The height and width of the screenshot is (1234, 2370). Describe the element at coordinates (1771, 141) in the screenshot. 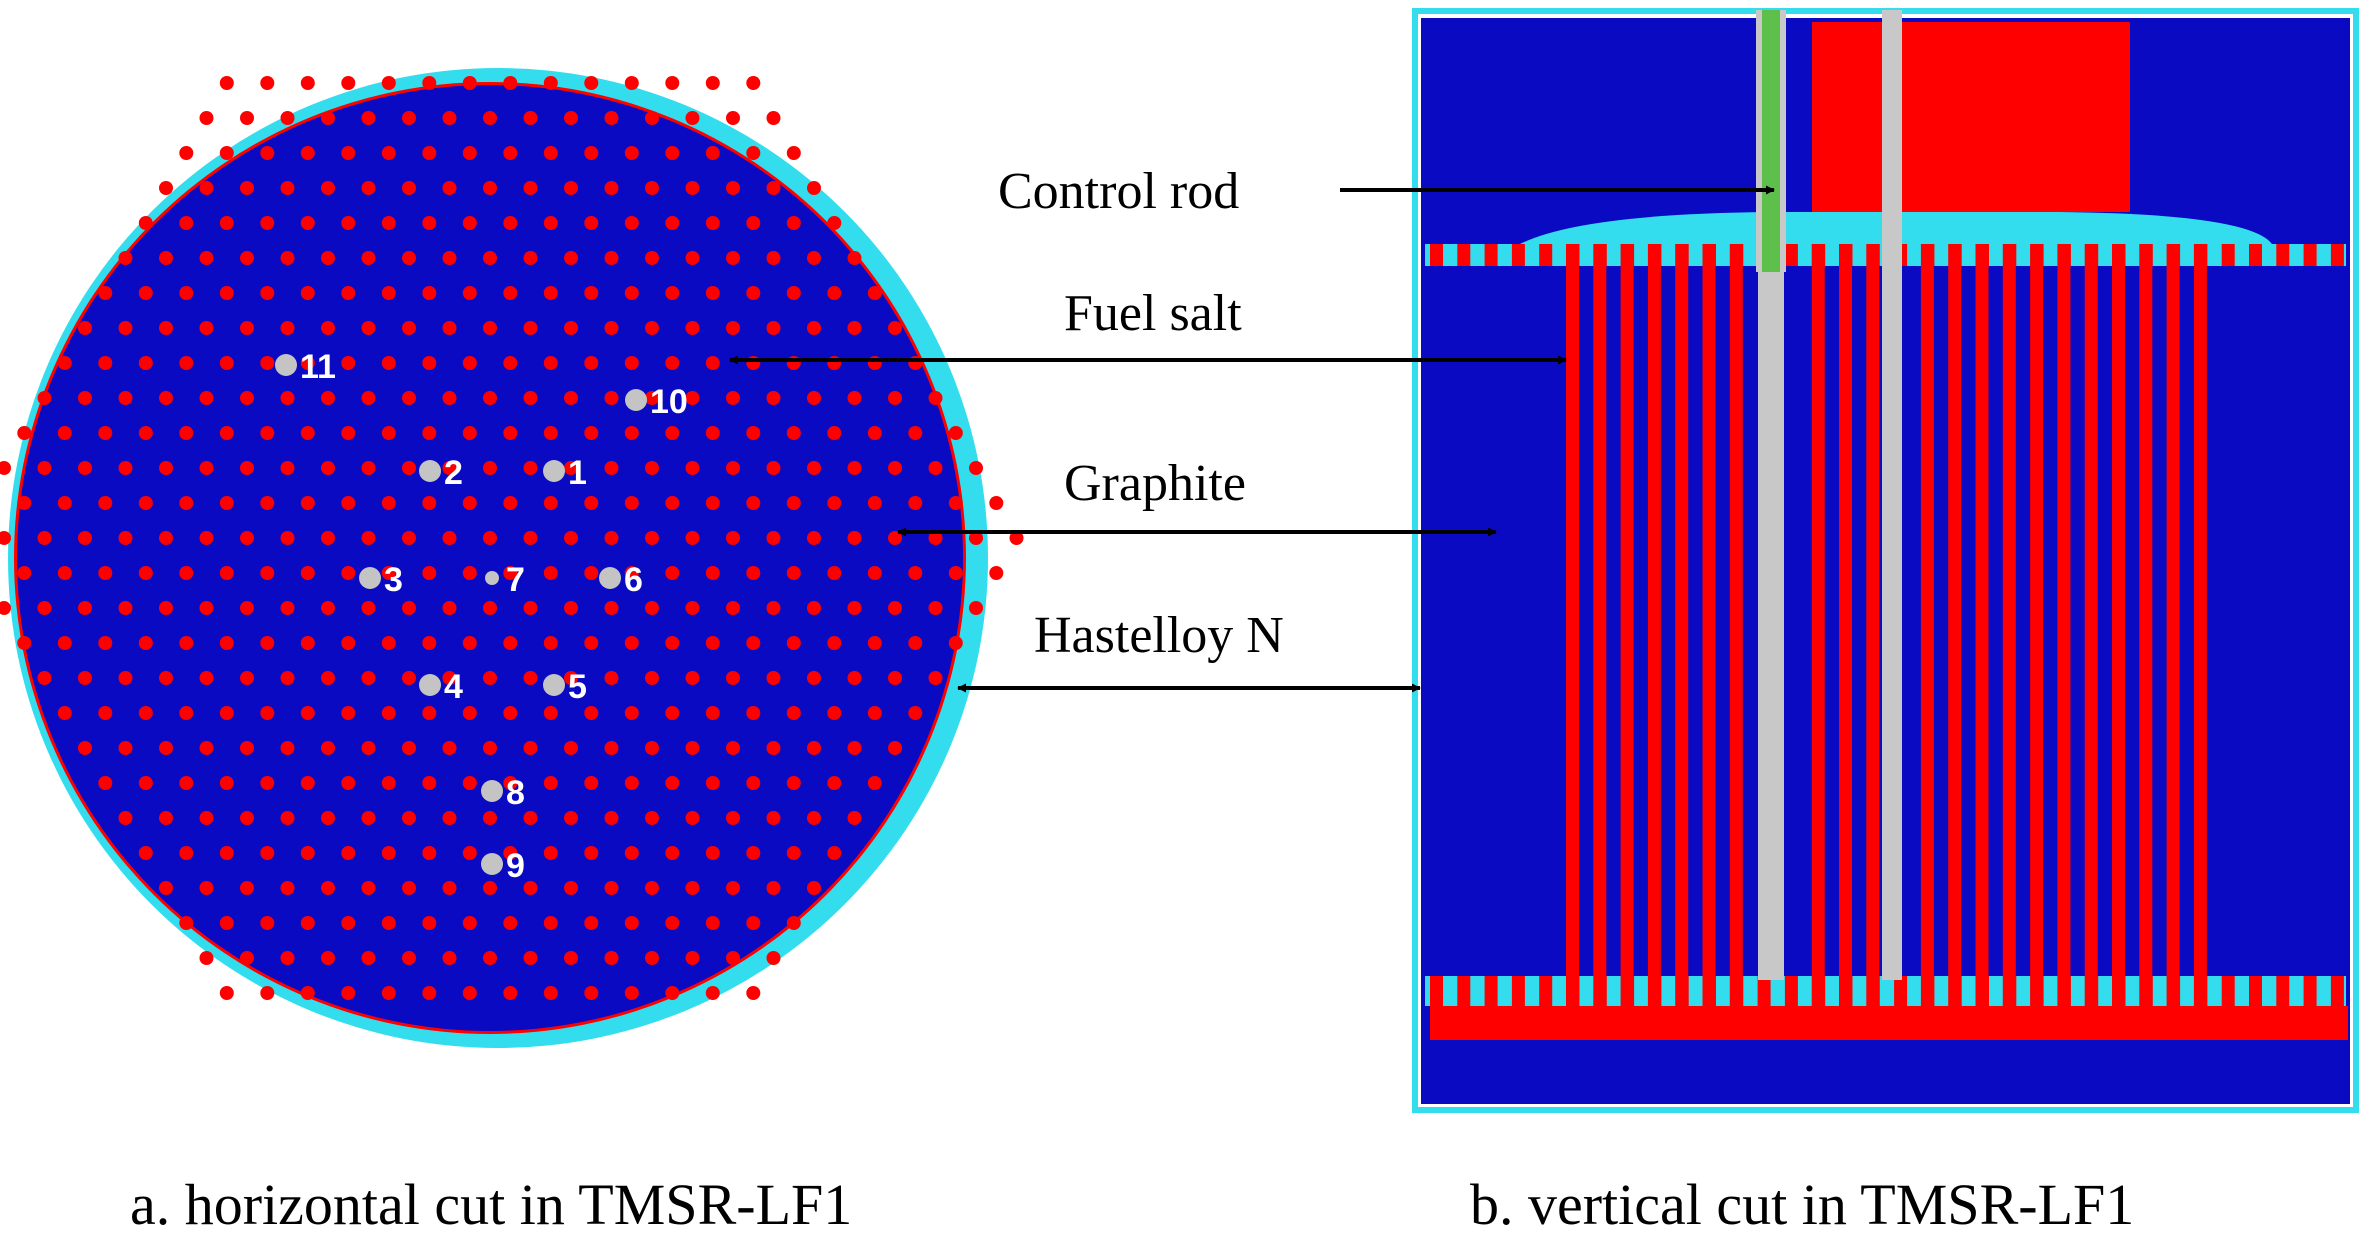

I see `control-rod-inner` at that location.